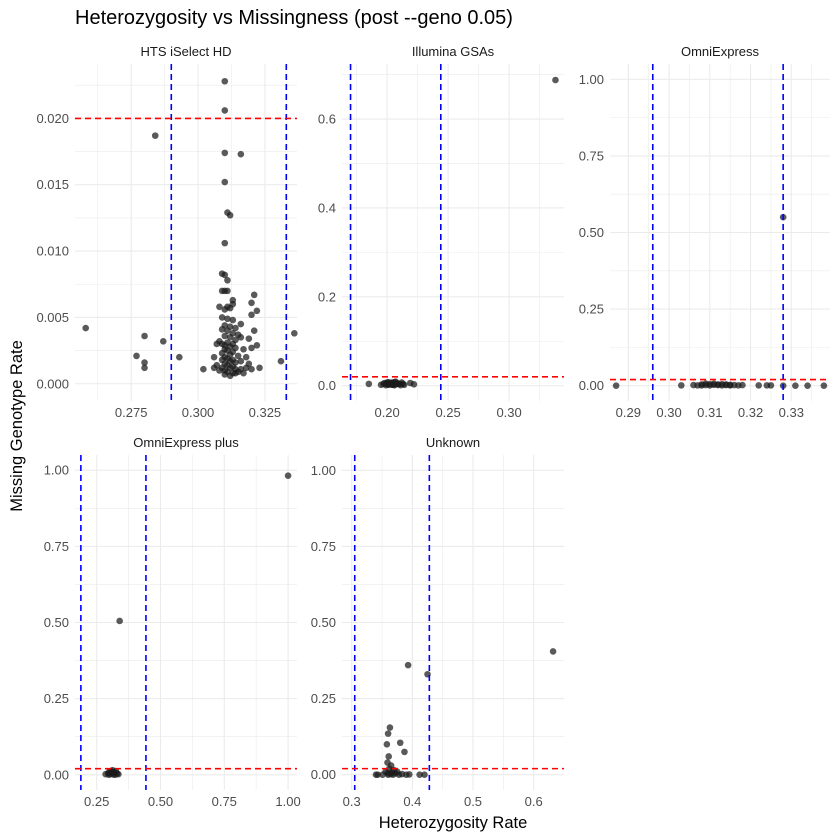 The image size is (840, 840). I want to click on x-tick-label: 0.6, so click(534, 801).